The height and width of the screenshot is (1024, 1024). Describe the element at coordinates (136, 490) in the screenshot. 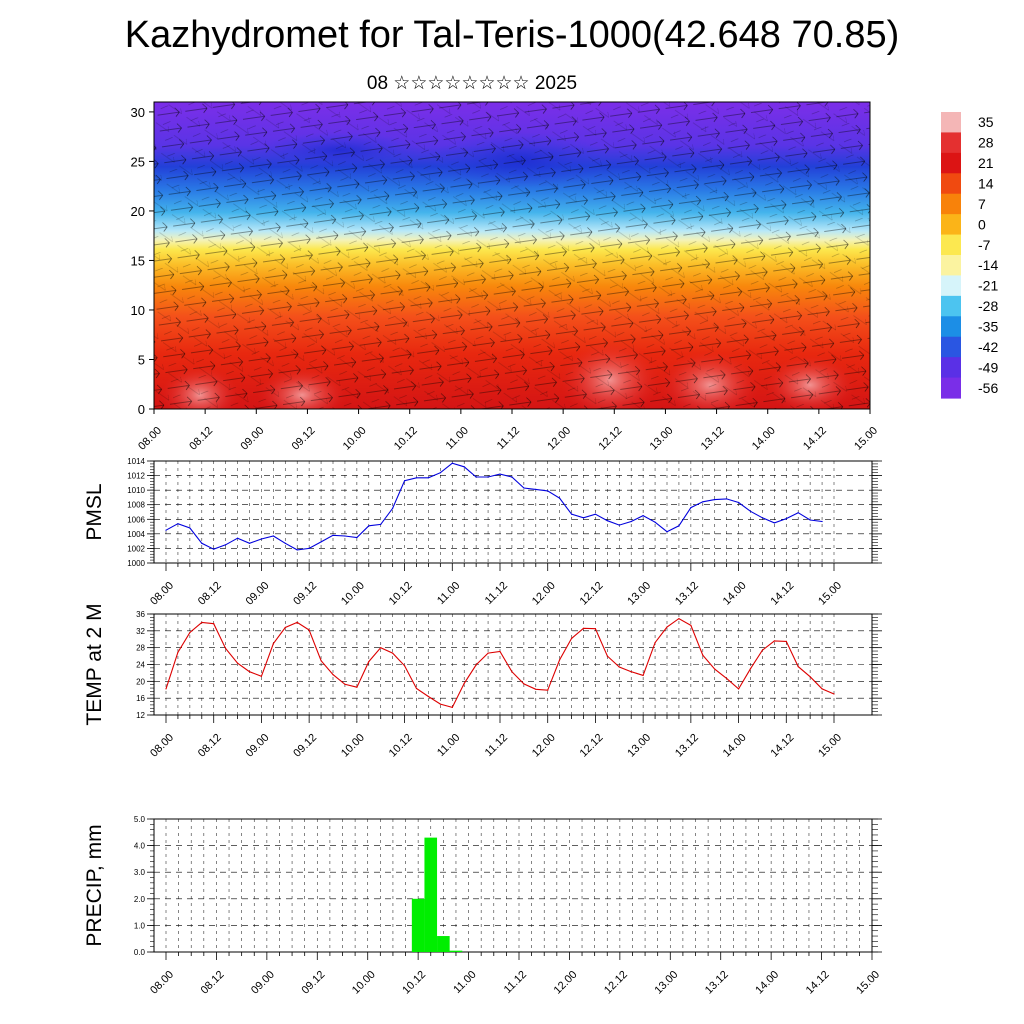

I see `ytick-label: 1010` at that location.